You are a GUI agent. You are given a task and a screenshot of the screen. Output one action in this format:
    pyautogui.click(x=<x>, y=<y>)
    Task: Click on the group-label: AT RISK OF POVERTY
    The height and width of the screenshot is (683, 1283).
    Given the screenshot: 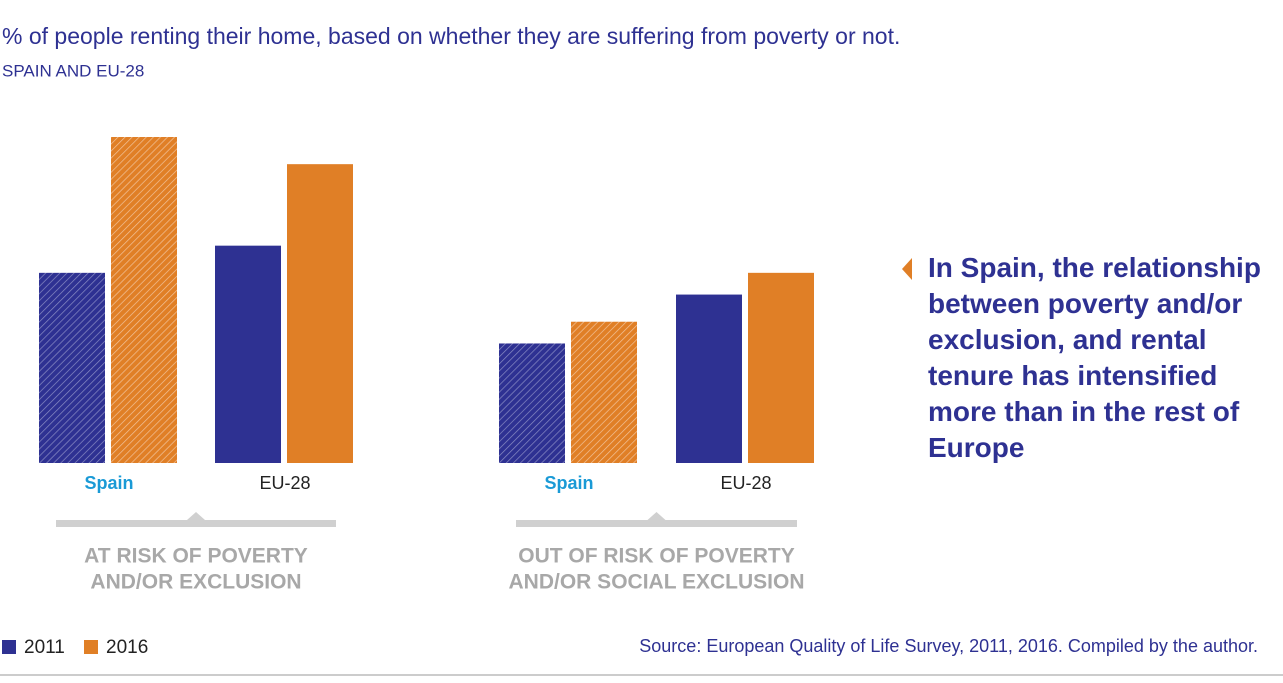 What is the action you would take?
    pyautogui.click(x=196, y=556)
    